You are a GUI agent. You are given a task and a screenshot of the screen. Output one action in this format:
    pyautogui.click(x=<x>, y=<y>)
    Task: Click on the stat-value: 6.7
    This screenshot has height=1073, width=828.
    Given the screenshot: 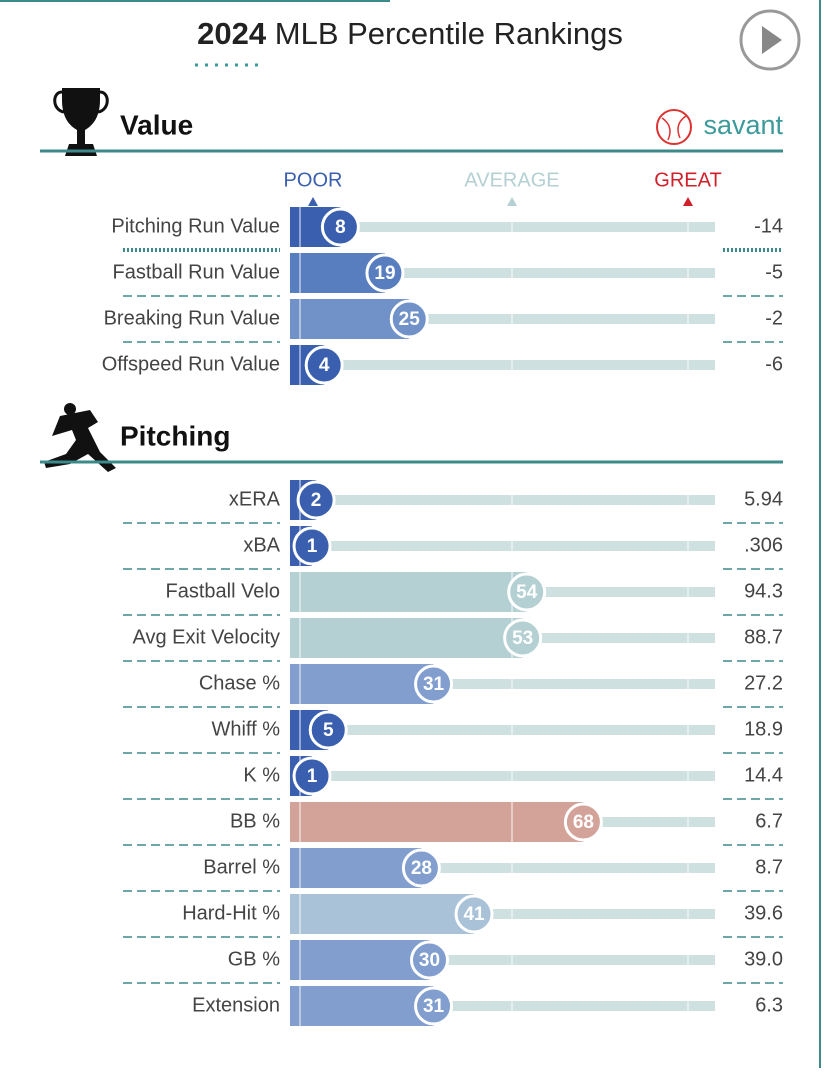 What is the action you would take?
    pyautogui.click(x=769, y=821)
    